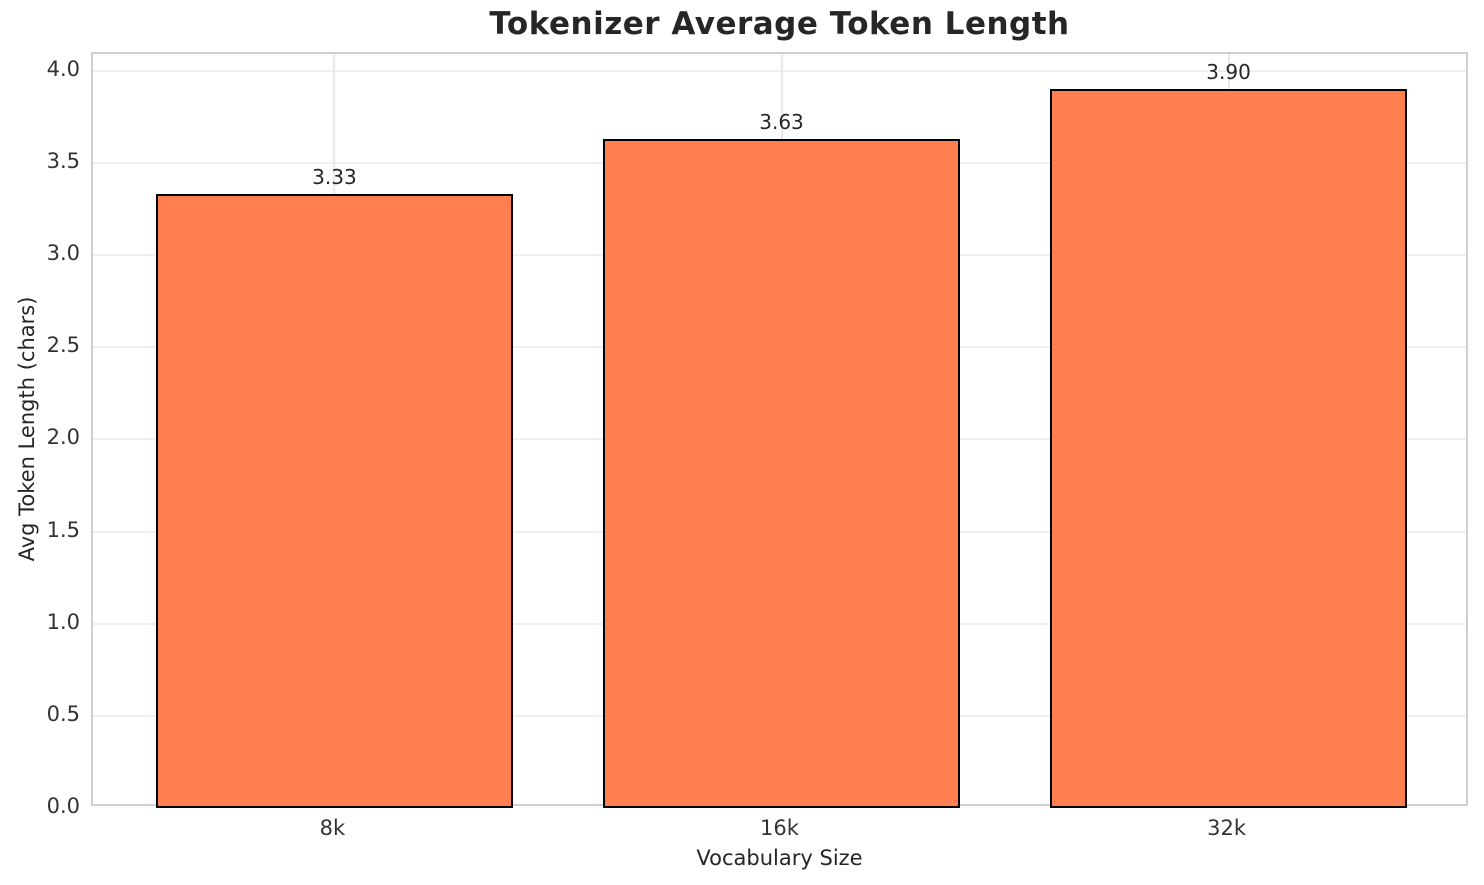 This screenshot has height=885, width=1484. I want to click on bar-value-label: 3.33, so click(334, 177).